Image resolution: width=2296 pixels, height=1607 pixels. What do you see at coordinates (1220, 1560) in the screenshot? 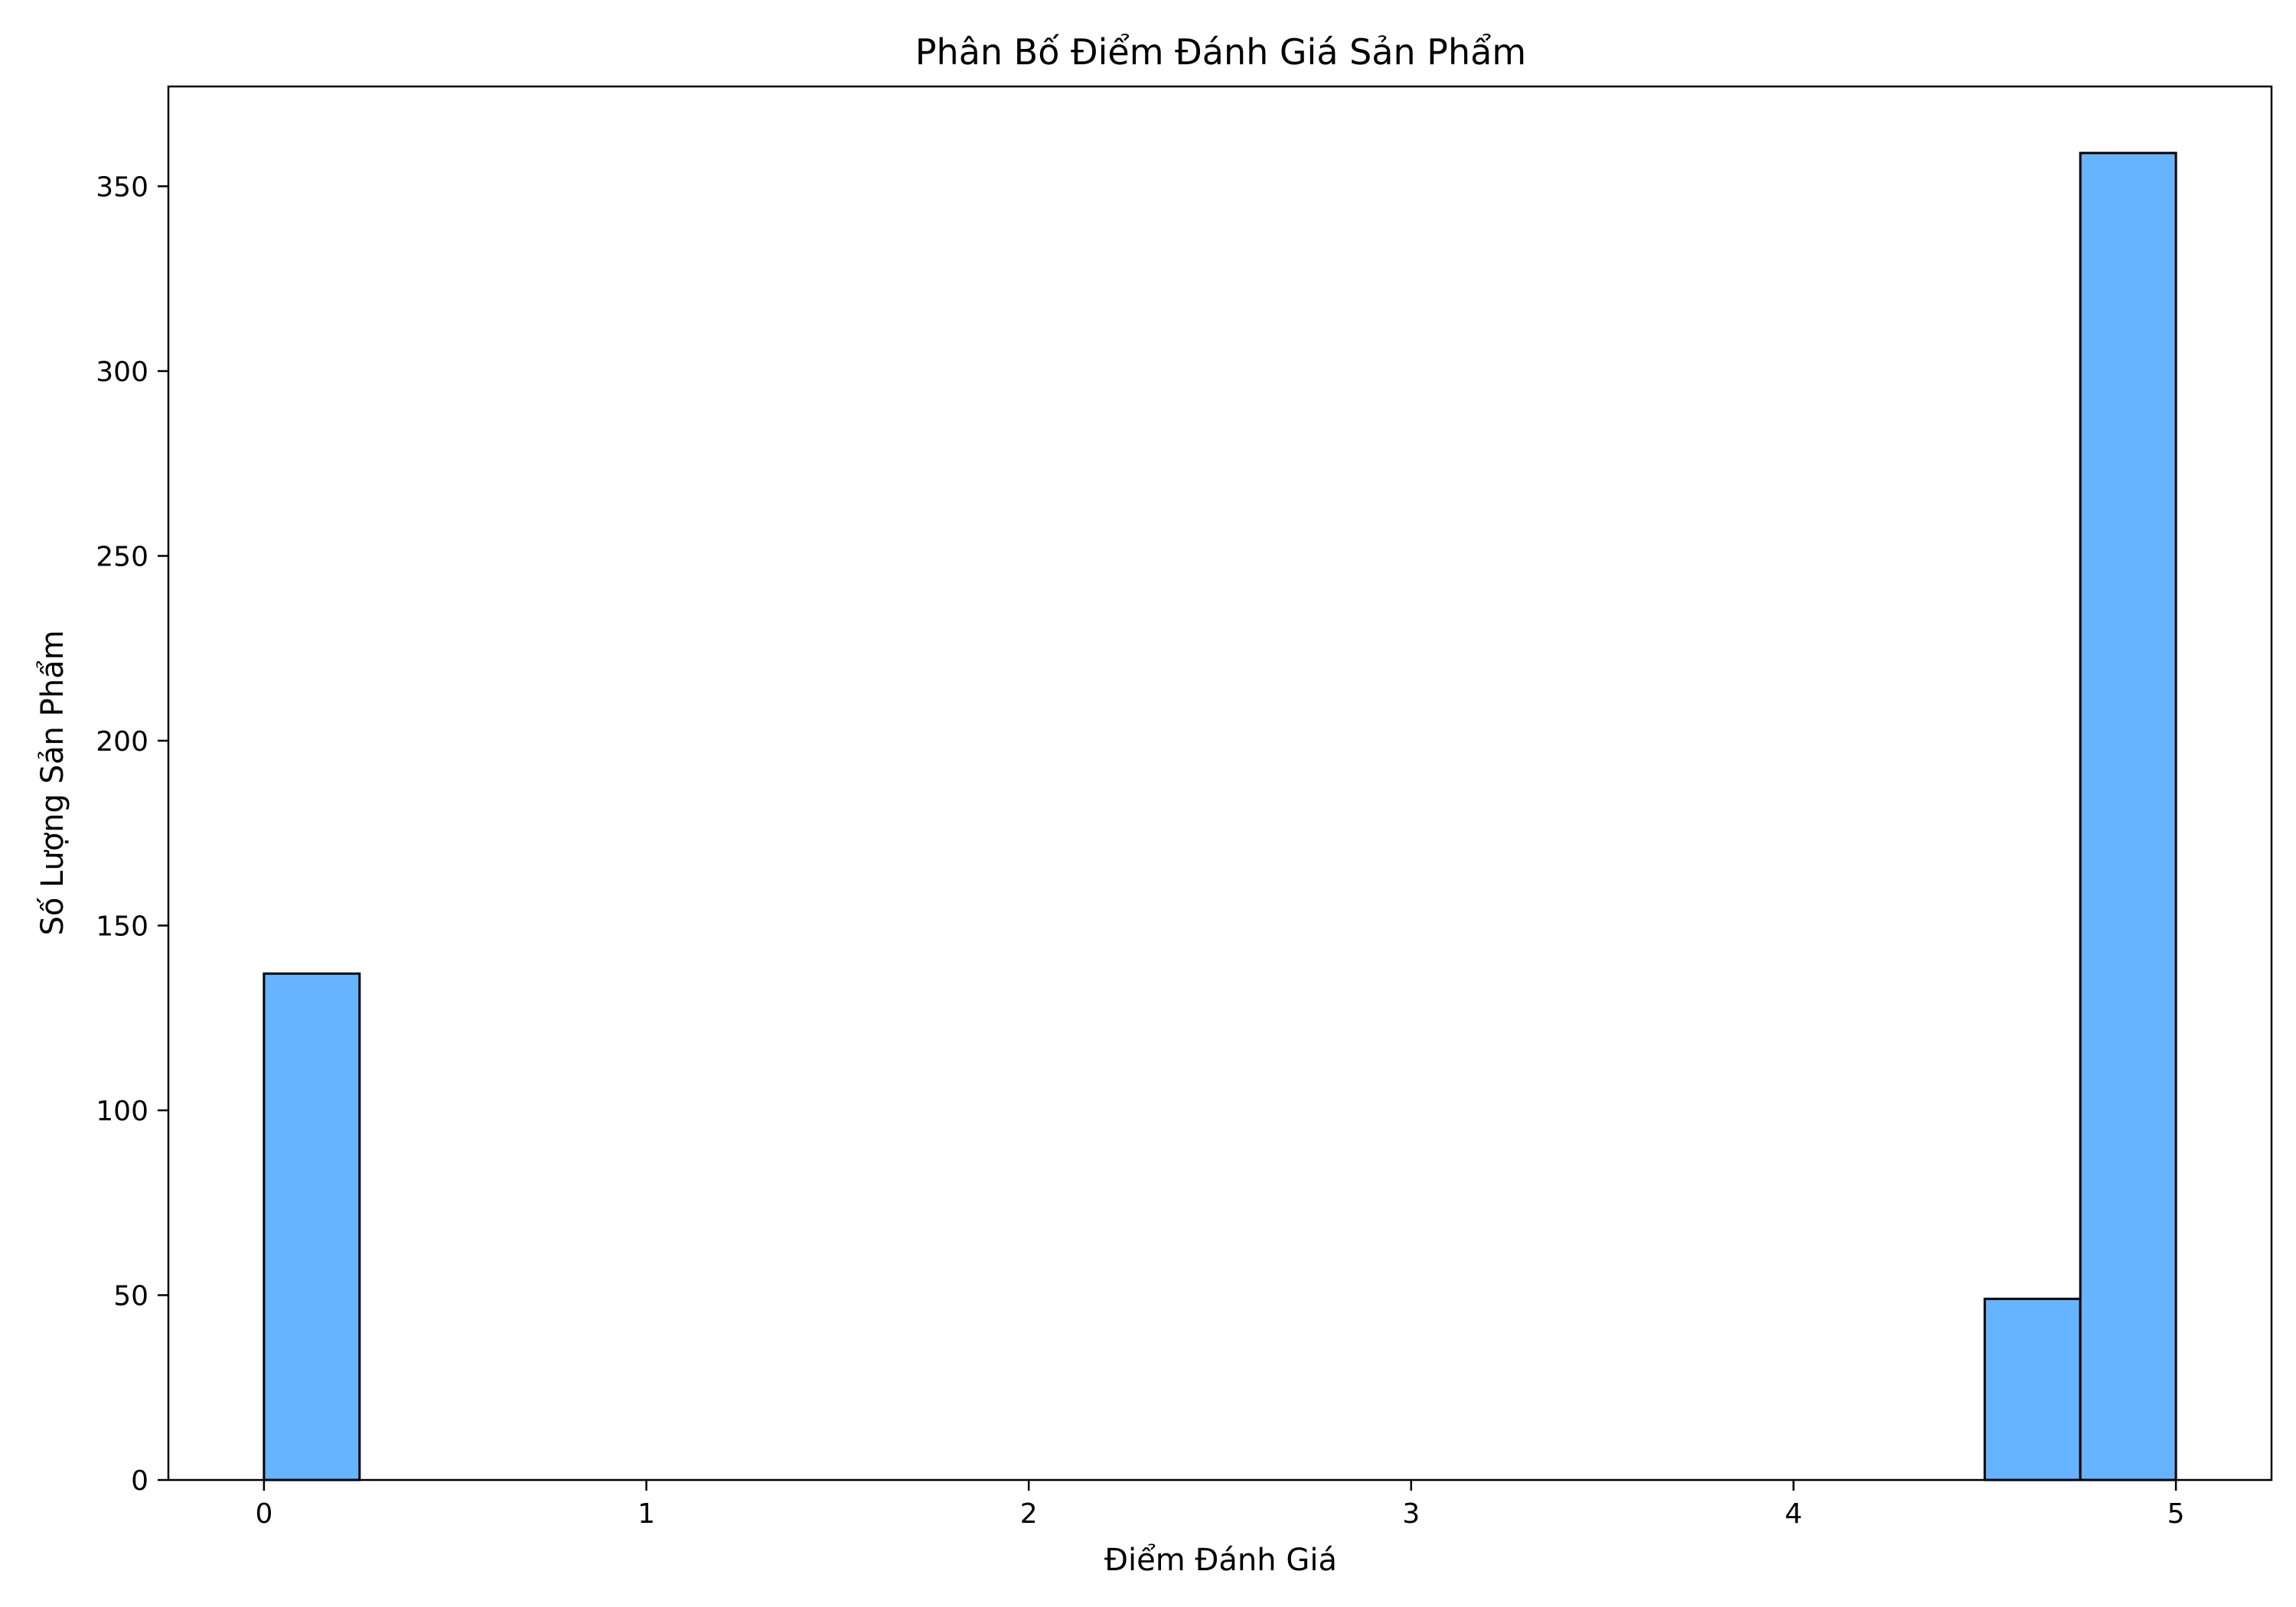
I see `x-axis-title: Điểm Đánh Giá` at bounding box center [1220, 1560].